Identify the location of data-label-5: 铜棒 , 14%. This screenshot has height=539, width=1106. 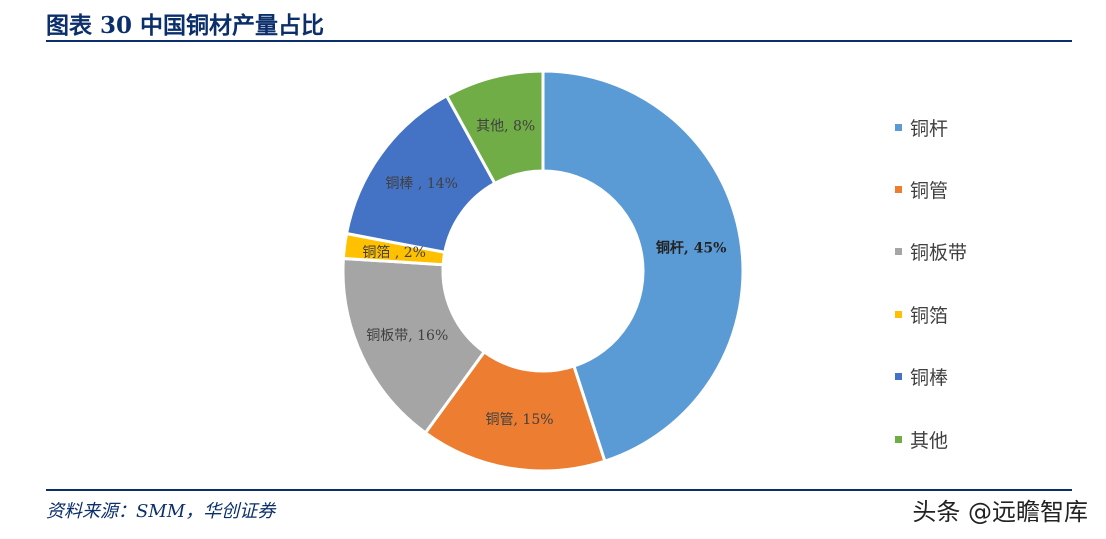
(421, 184).